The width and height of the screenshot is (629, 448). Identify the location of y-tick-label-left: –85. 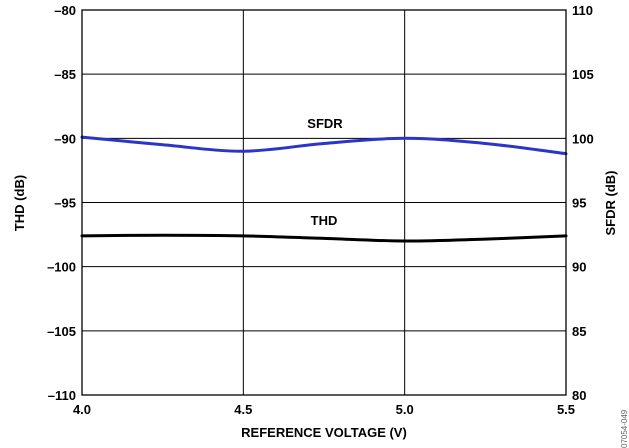
(65, 74).